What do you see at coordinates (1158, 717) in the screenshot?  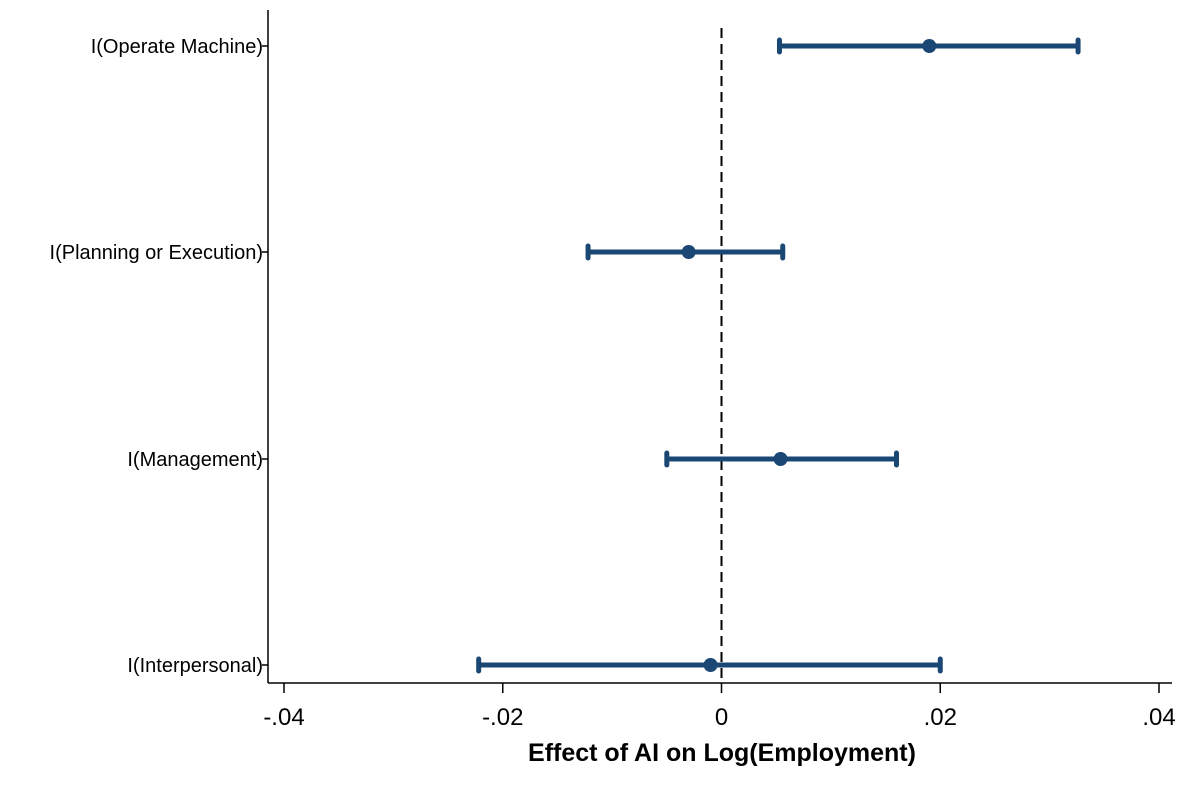 I see `x-tick-label: .04` at bounding box center [1158, 717].